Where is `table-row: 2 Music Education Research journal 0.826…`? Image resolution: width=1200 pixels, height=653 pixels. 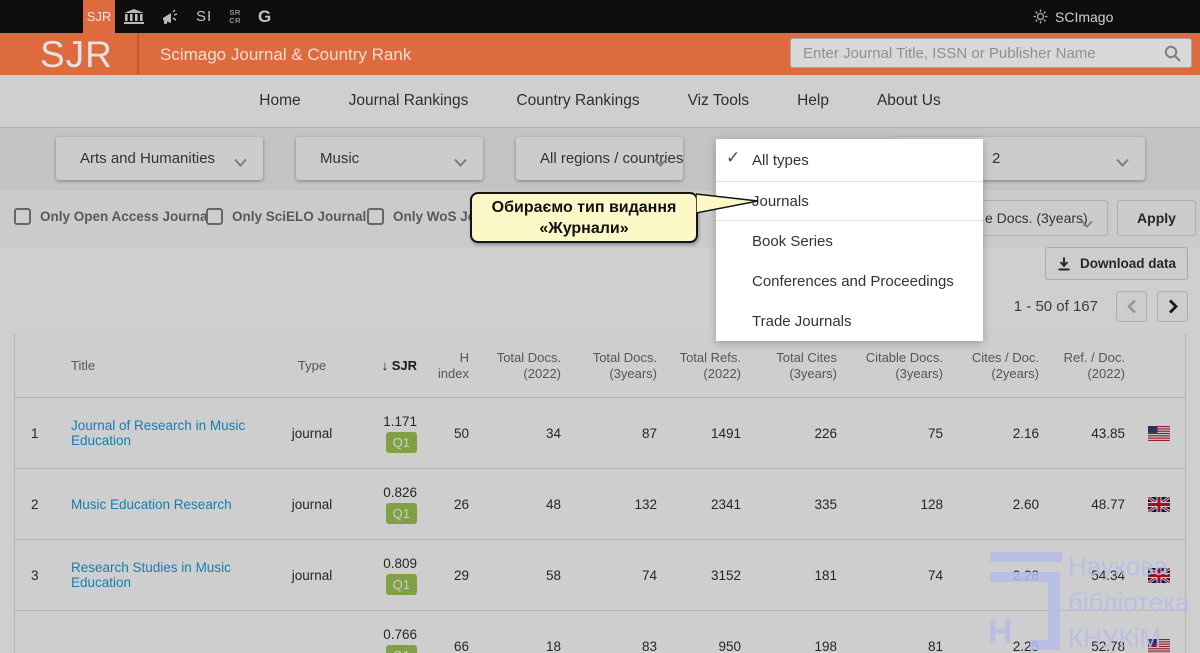
table-row: 2 Music Education Research journal 0.826… is located at coordinates (600, 504).